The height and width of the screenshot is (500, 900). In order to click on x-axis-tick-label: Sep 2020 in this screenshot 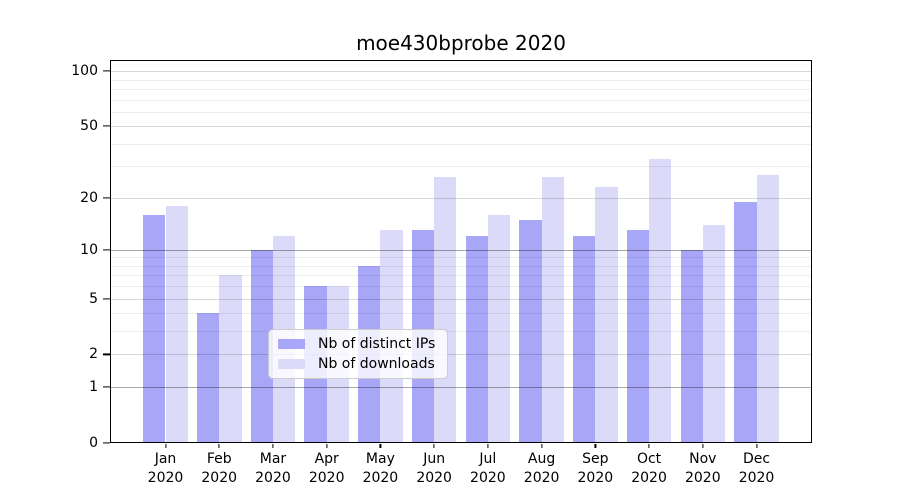, I will do `click(595, 468)`.